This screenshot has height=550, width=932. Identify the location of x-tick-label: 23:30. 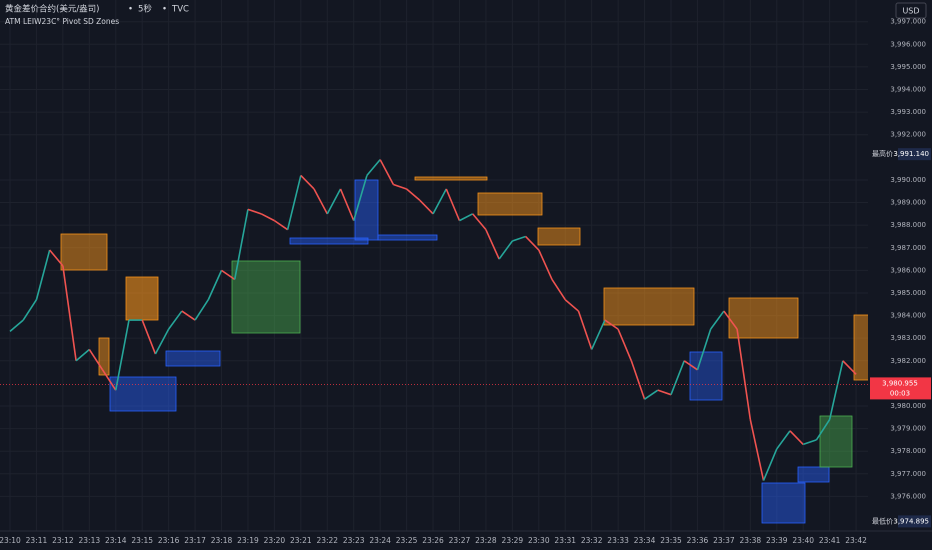
(539, 540).